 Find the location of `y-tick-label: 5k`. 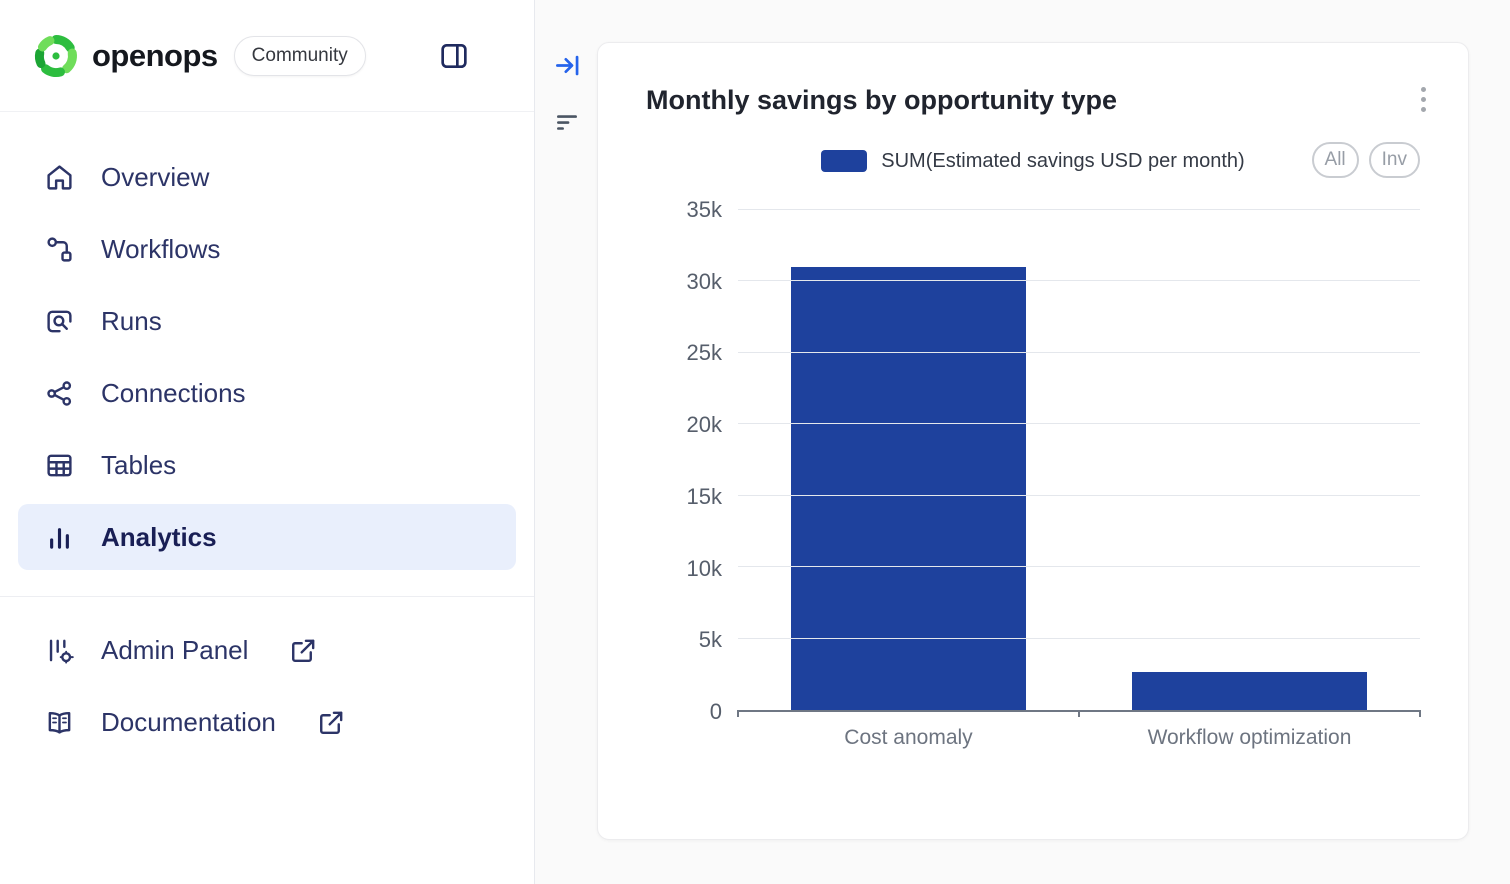

y-tick-label: 5k is located at coordinates (710, 640).